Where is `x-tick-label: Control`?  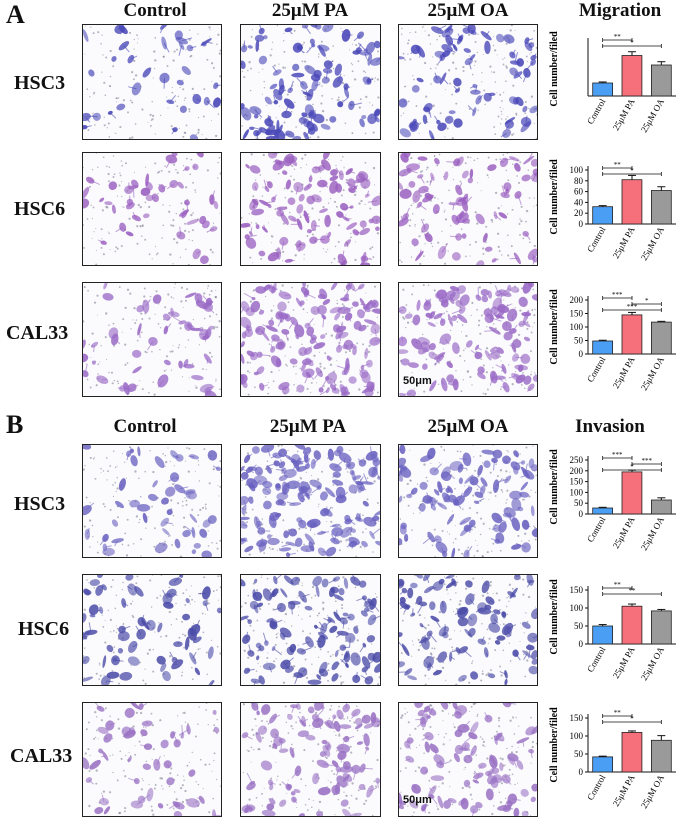 x-tick-label: Control is located at coordinates (596, 239).